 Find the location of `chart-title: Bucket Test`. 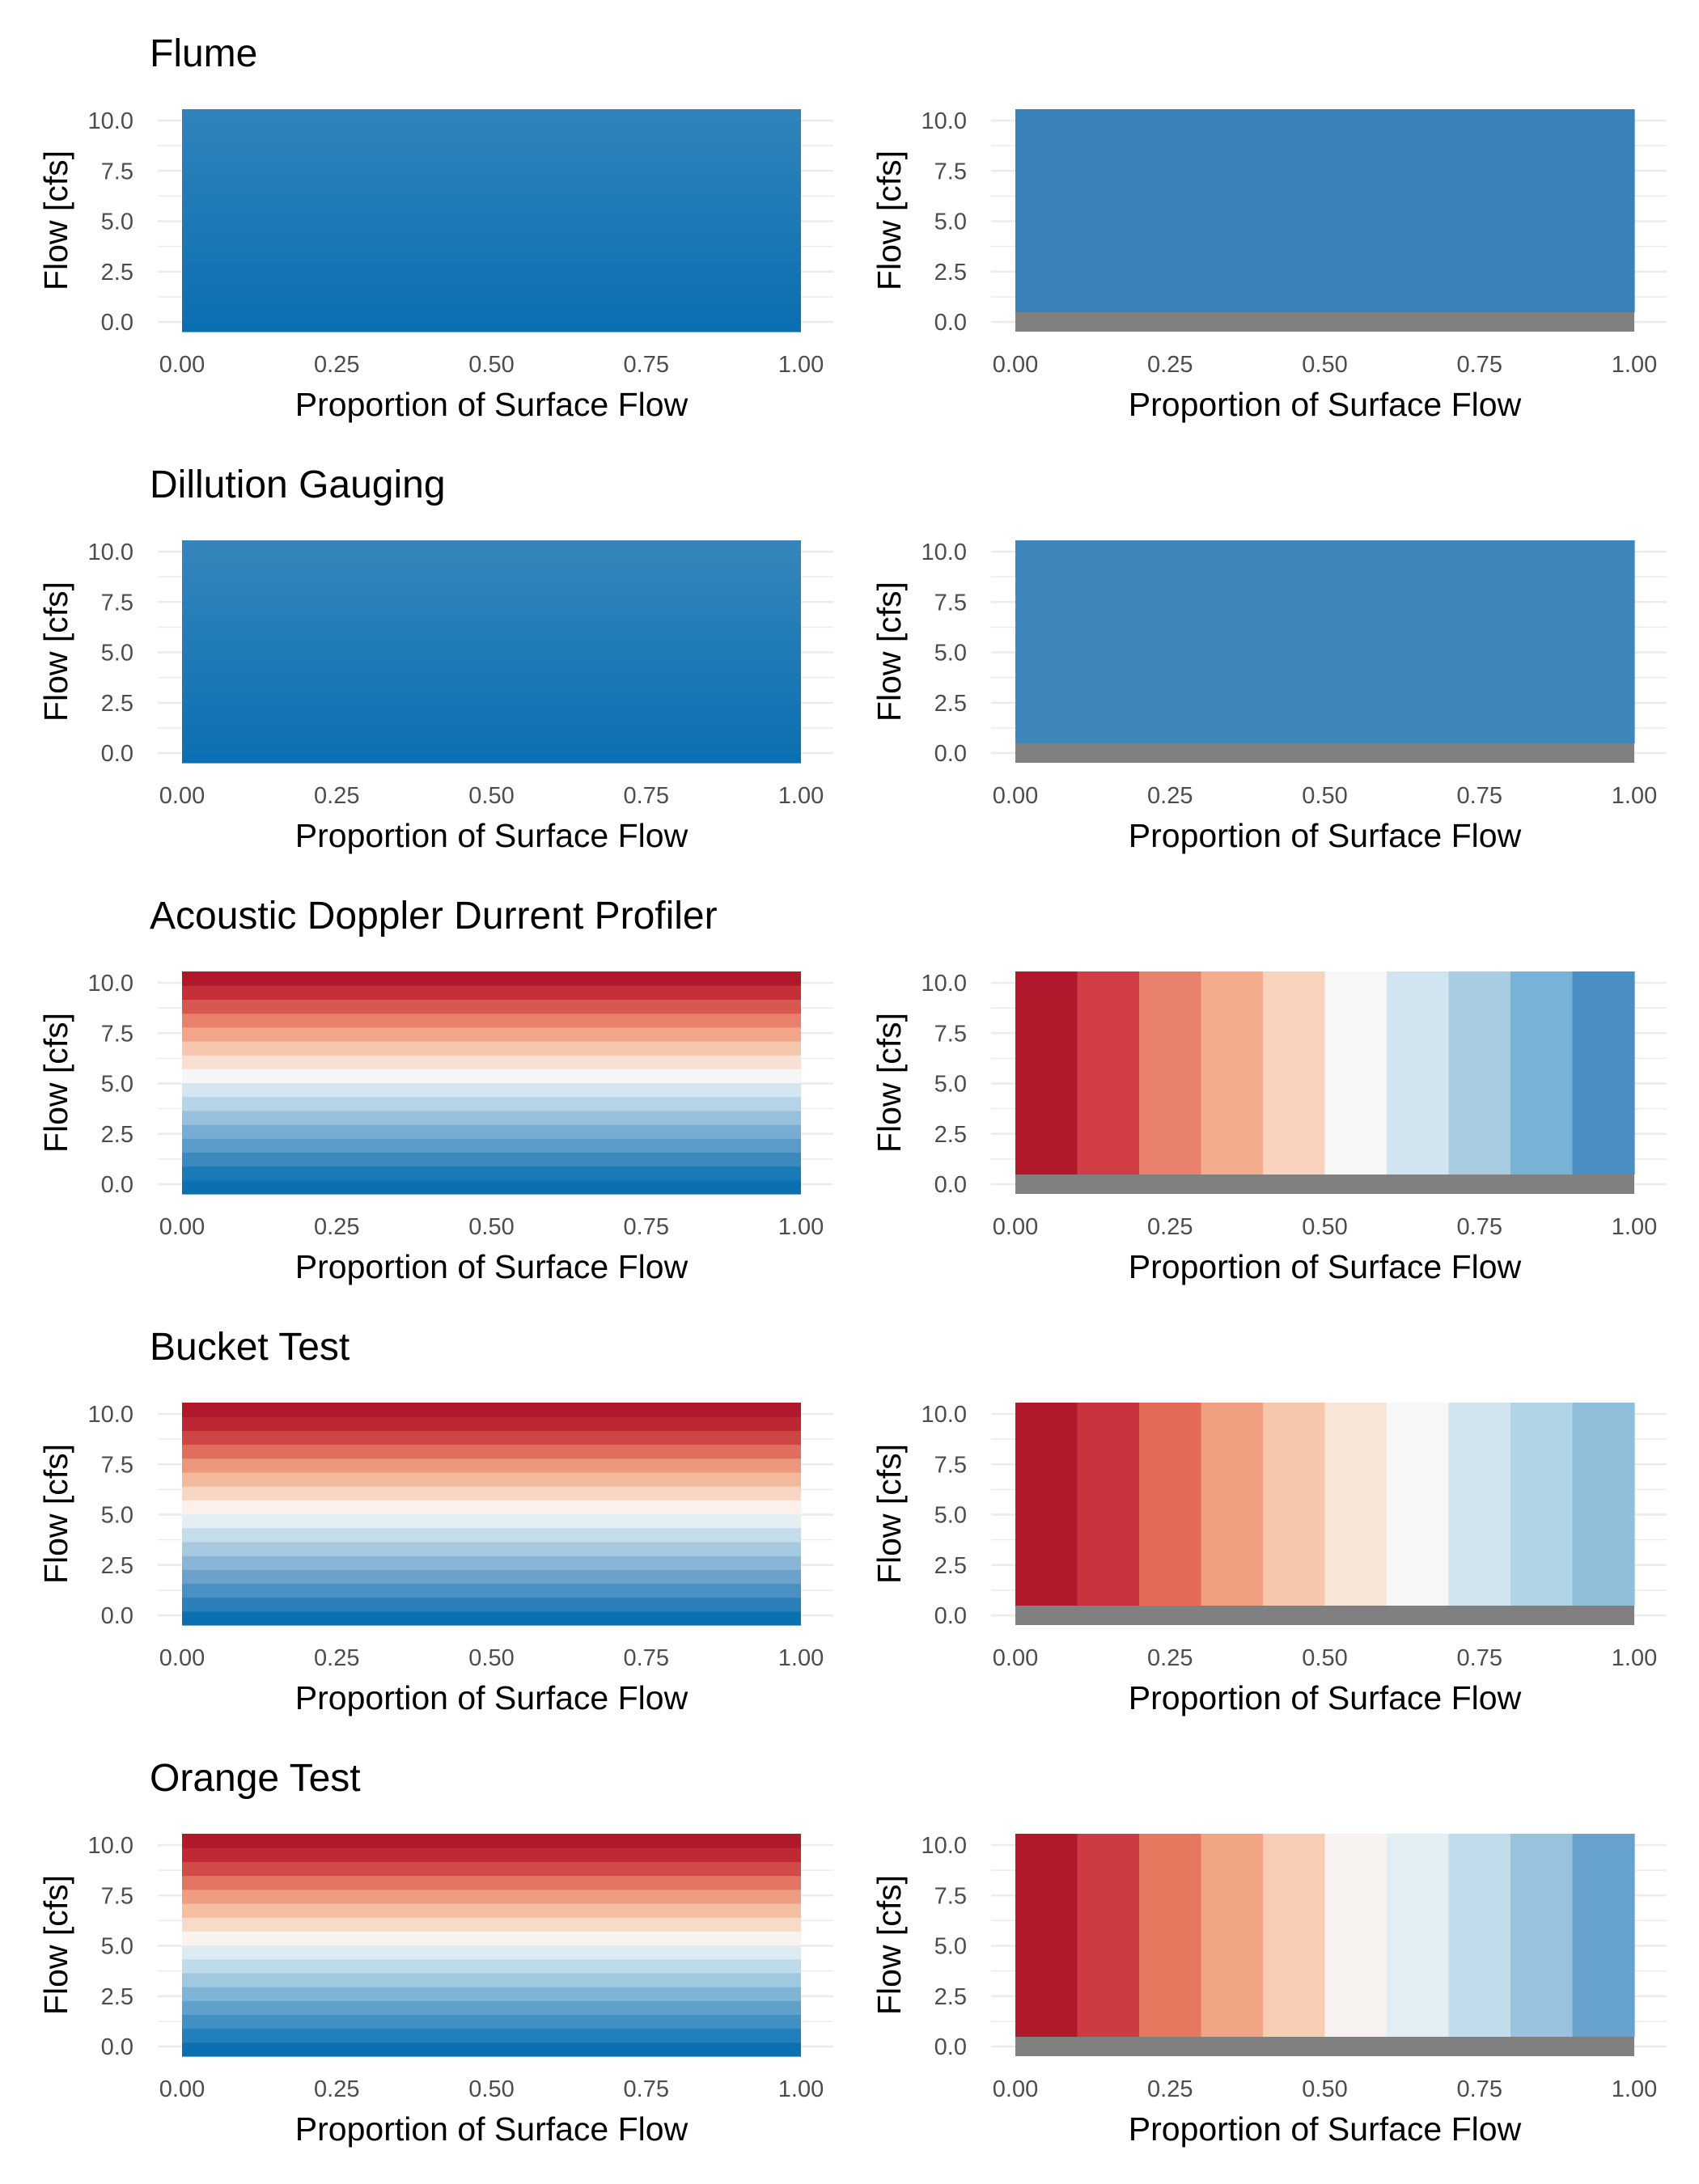

chart-title: Bucket Test is located at coordinates (250, 1347).